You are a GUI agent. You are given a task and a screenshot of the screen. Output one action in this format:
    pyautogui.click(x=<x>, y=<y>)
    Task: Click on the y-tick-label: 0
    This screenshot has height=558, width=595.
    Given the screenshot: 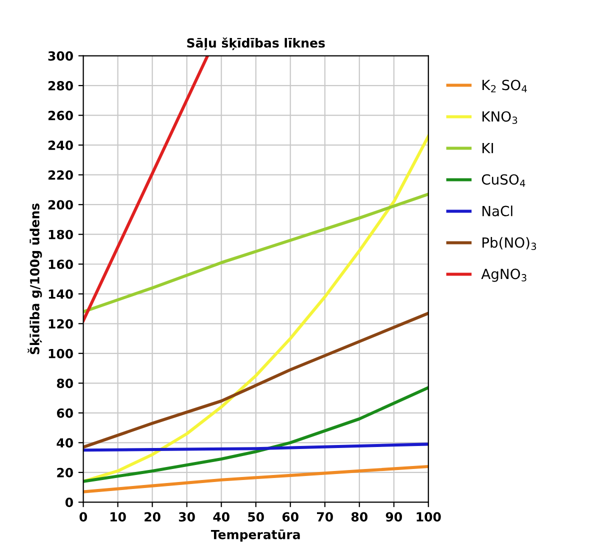 What is the action you would take?
    pyautogui.click(x=69, y=503)
    